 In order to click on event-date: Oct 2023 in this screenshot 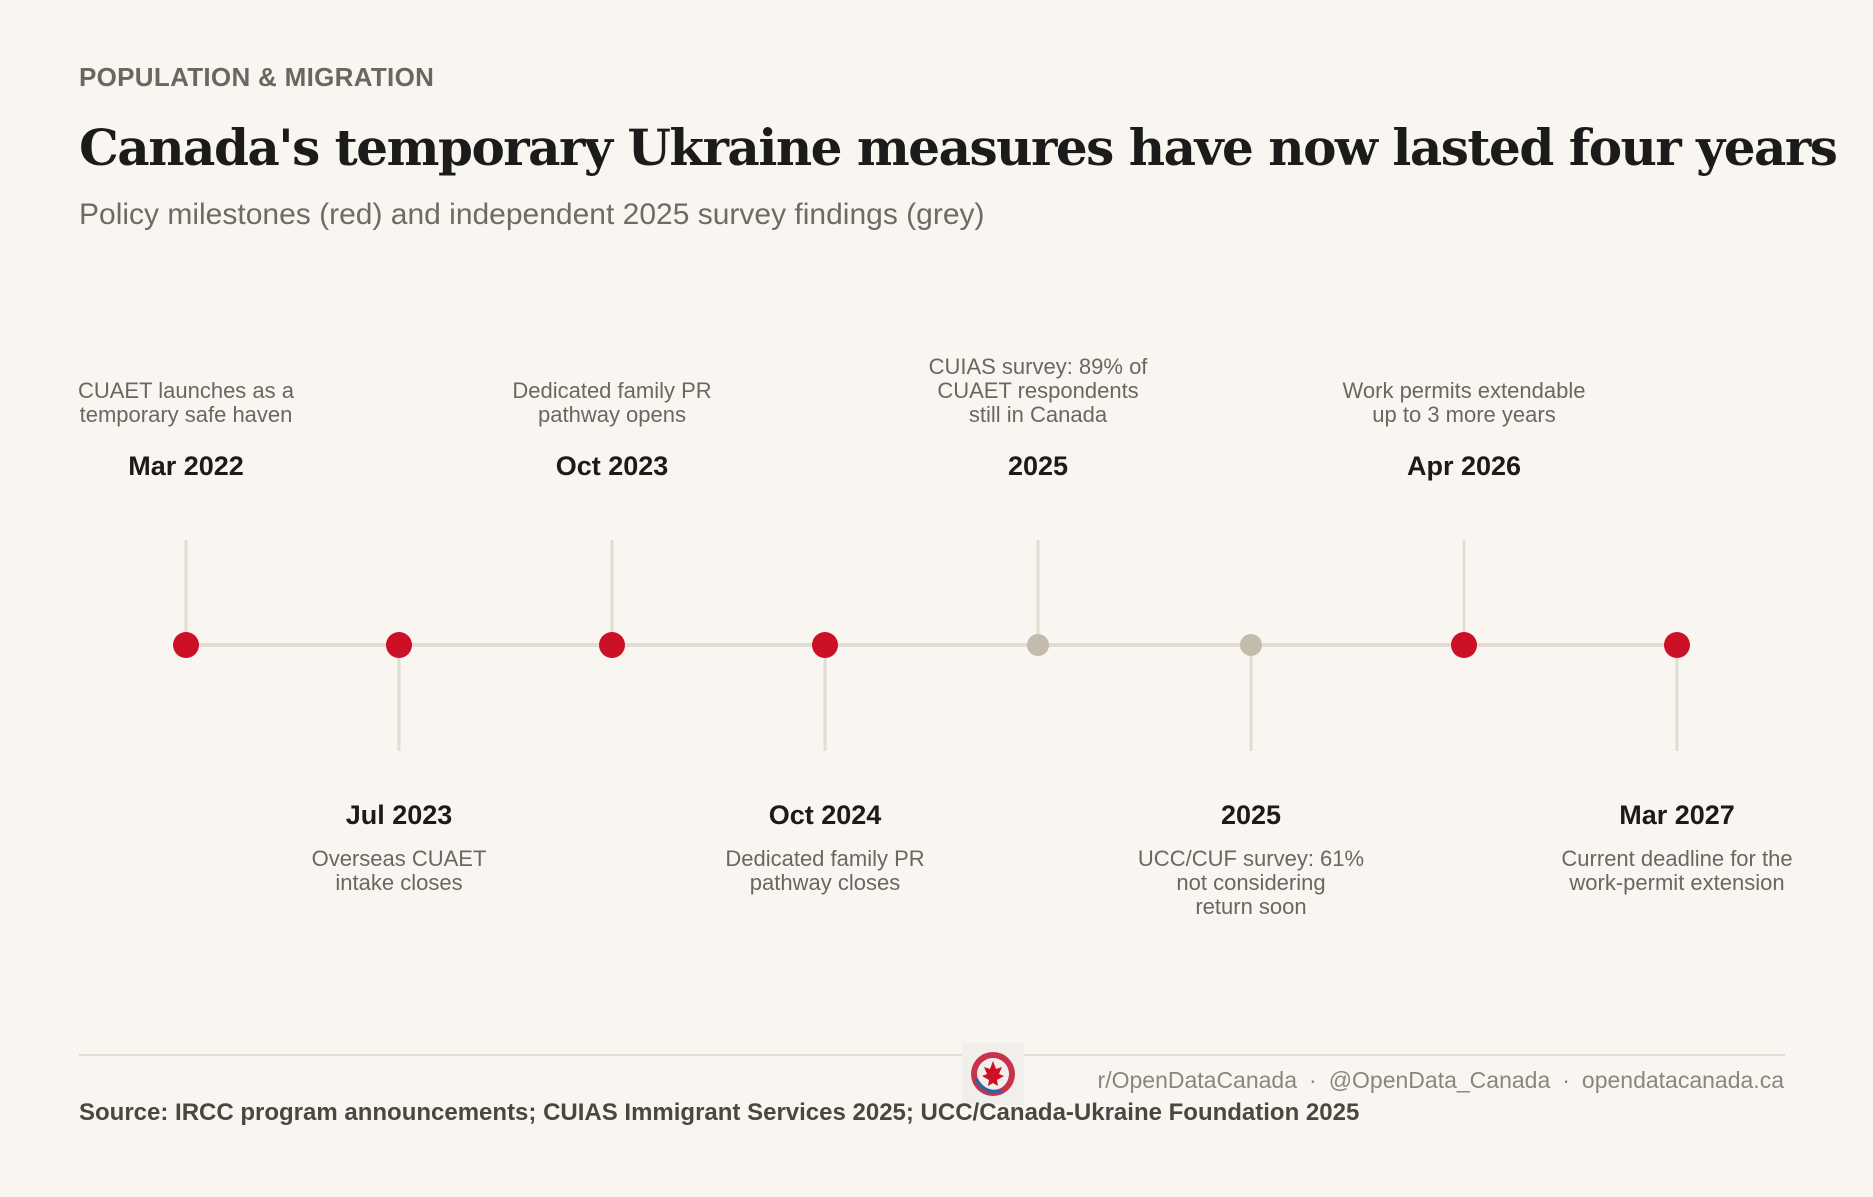, I will do `click(612, 466)`.